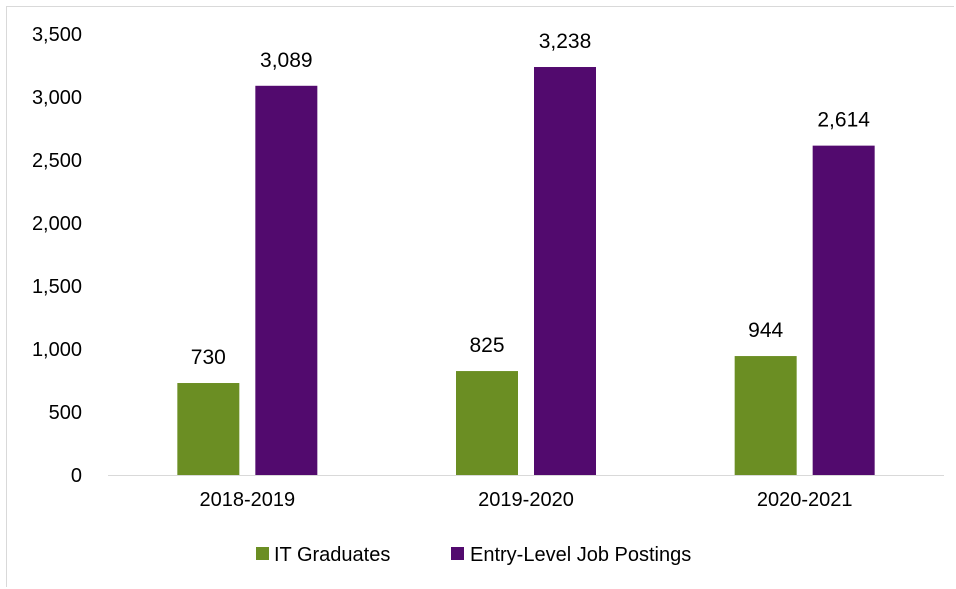  Describe the element at coordinates (580, 555) in the screenshot. I see `legend-label: Entry-Level Job Postings` at that location.